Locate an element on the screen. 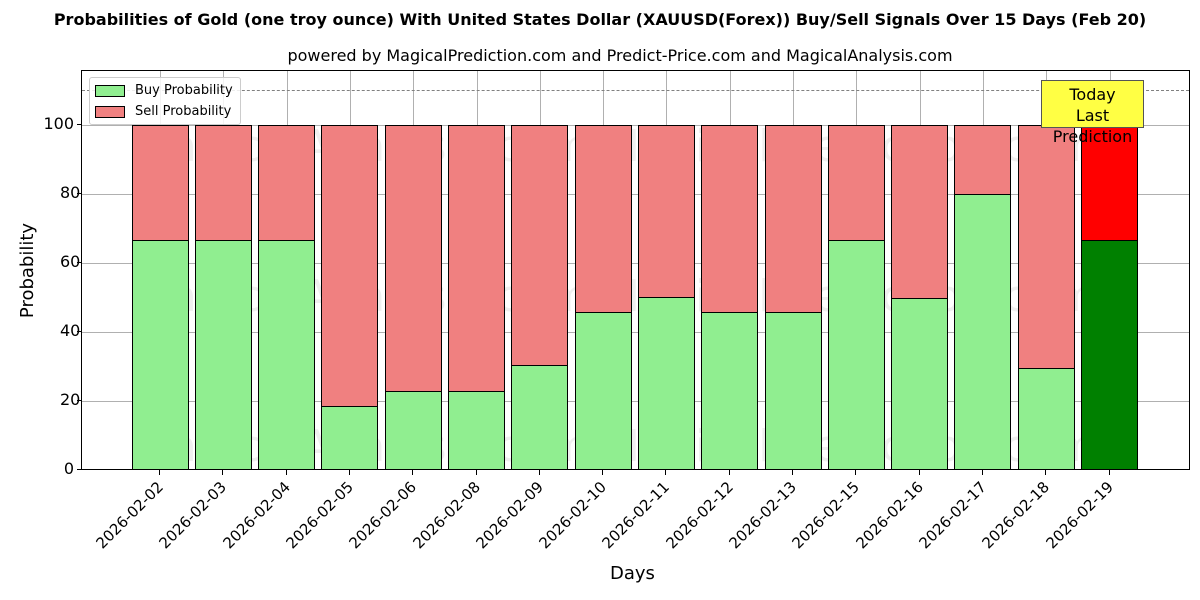  y-tick-label: 100 is located at coordinates (58, 123).